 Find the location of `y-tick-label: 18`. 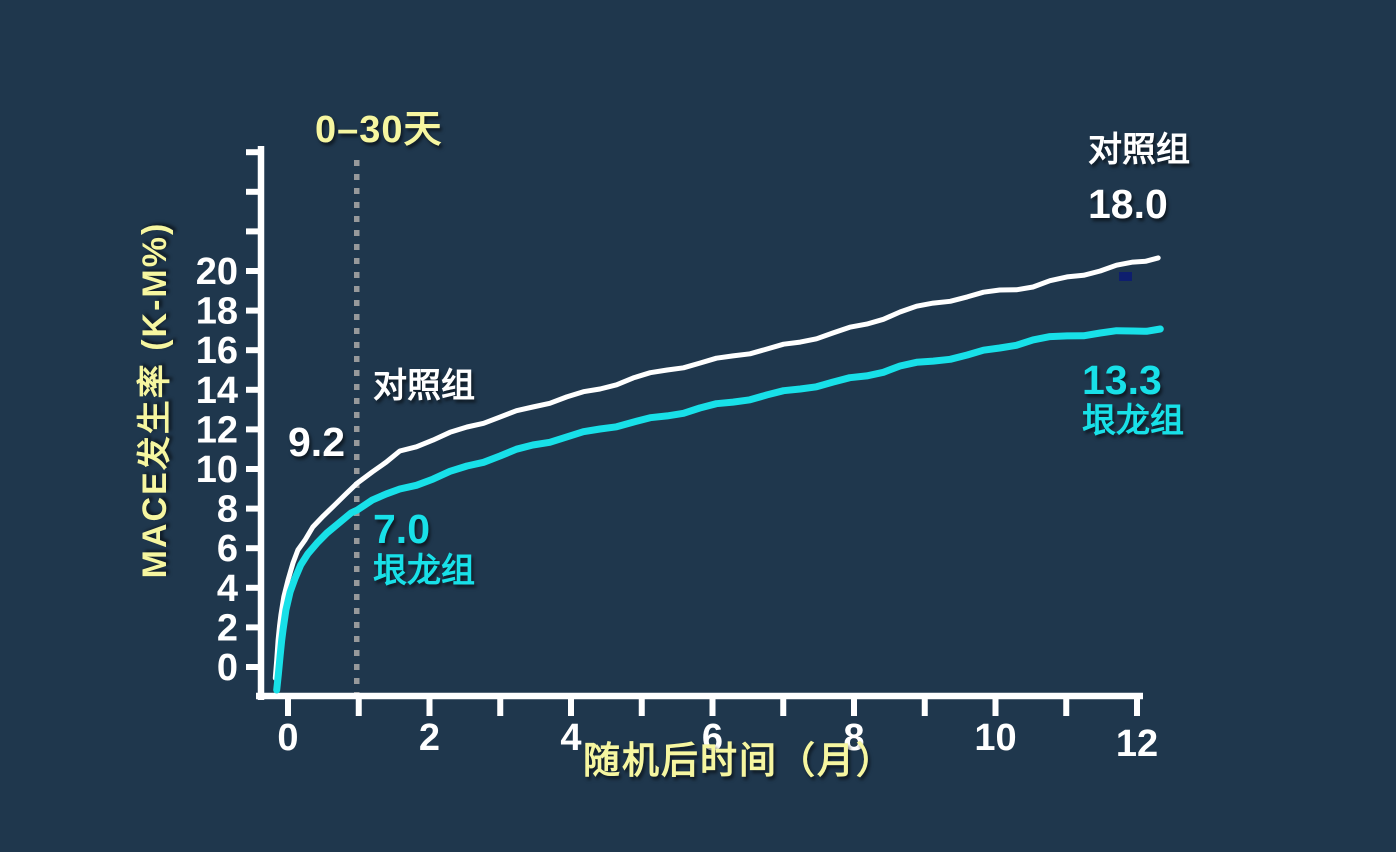

y-tick-label: 18 is located at coordinates (217, 312).